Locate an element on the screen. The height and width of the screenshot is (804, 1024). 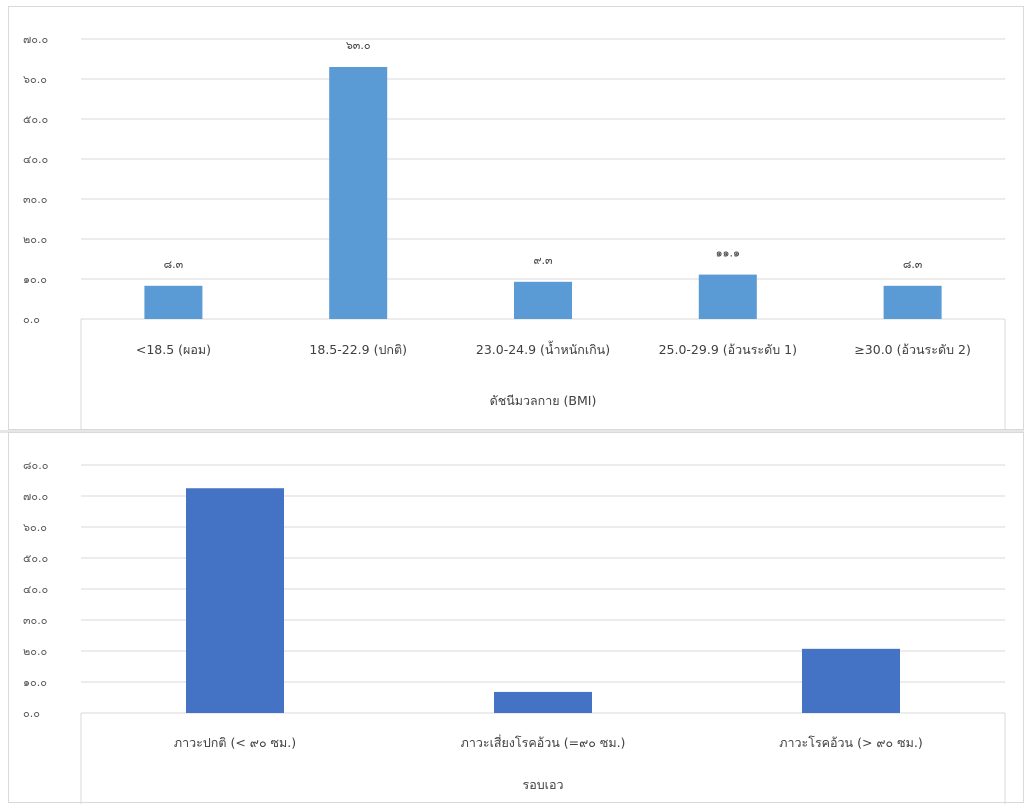
x-tick-label: 23.0-24.9 (น้ำหนักเกิน) is located at coordinates (543, 348).